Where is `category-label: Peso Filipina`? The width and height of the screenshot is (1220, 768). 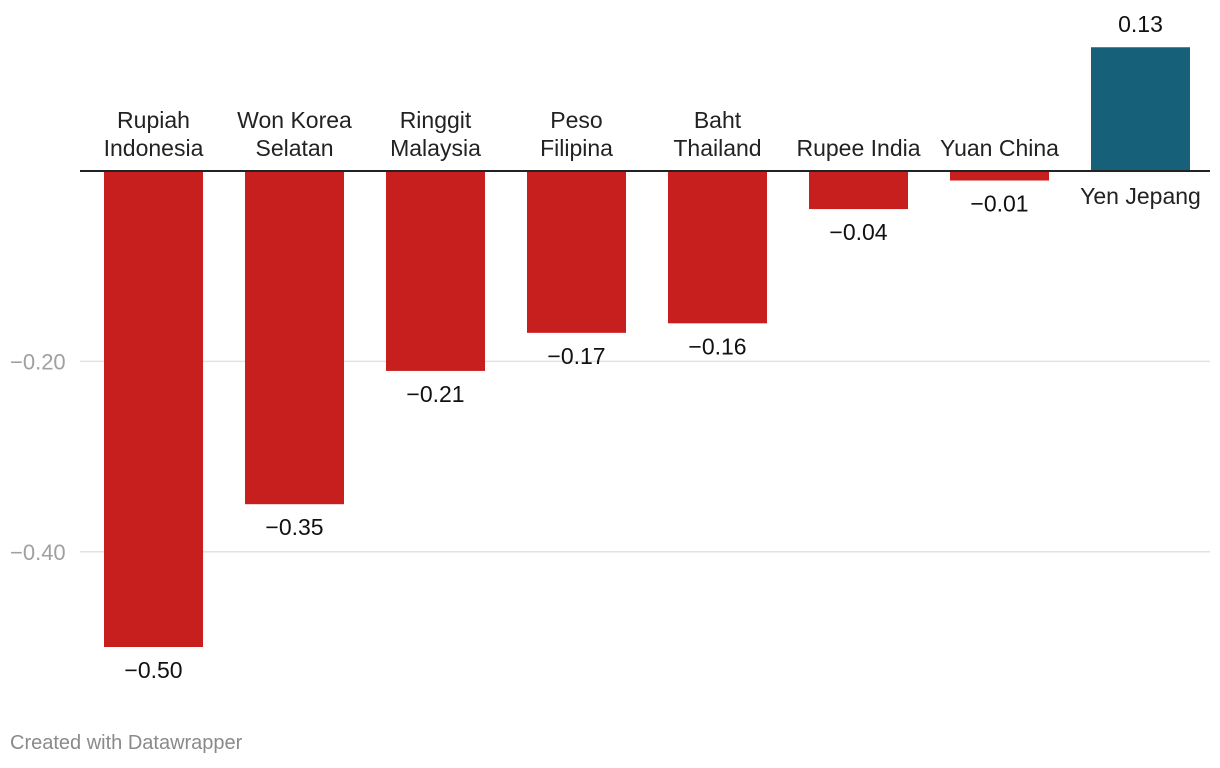
category-label: Peso Filipina is located at coordinates (576, 134).